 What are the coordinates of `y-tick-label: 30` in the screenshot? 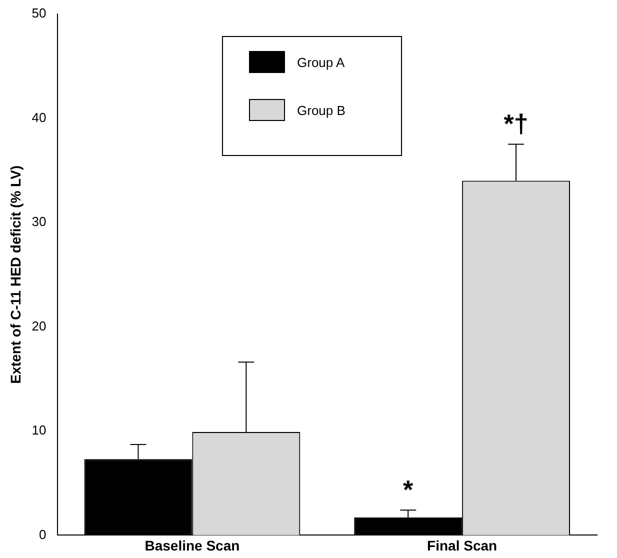 It's located at (39, 222).